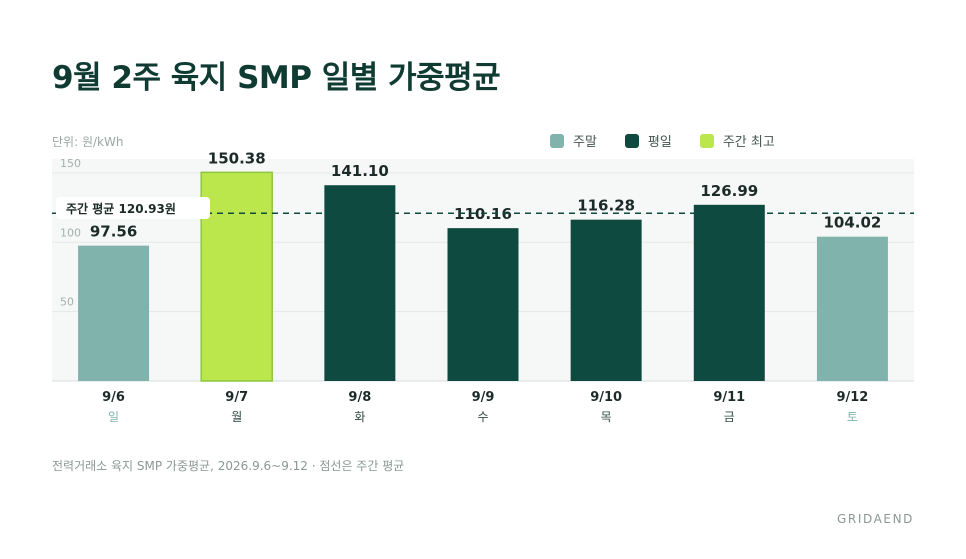  Describe the element at coordinates (585, 142) in the screenshot. I see `legend-label-weekend: 주말` at that location.